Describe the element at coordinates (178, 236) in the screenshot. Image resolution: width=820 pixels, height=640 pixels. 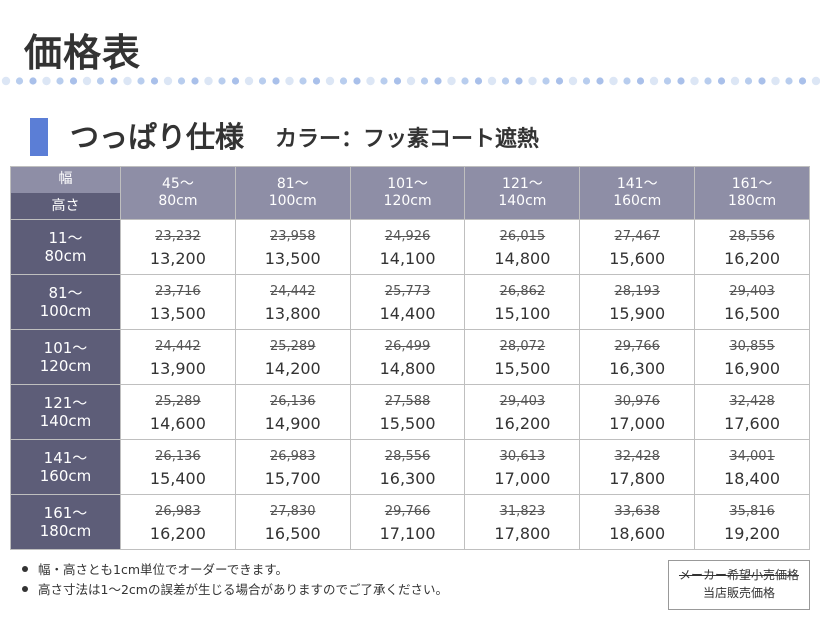
I see `original-price: 23,232` at that location.